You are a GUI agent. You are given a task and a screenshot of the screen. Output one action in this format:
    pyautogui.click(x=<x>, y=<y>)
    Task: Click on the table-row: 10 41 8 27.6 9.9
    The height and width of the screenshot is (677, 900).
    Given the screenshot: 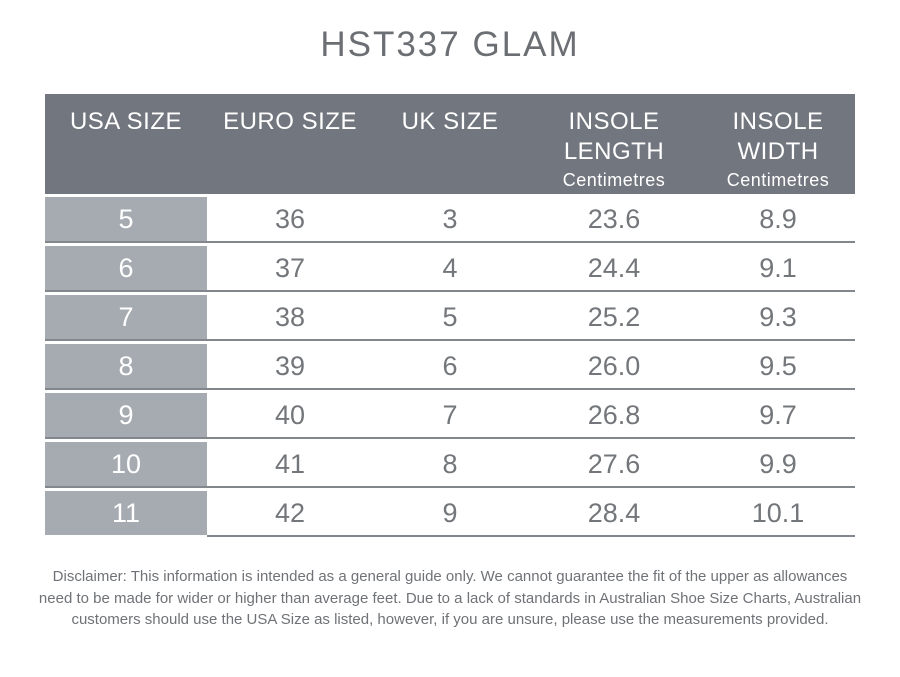 What is the action you would take?
    pyautogui.click(x=450, y=463)
    